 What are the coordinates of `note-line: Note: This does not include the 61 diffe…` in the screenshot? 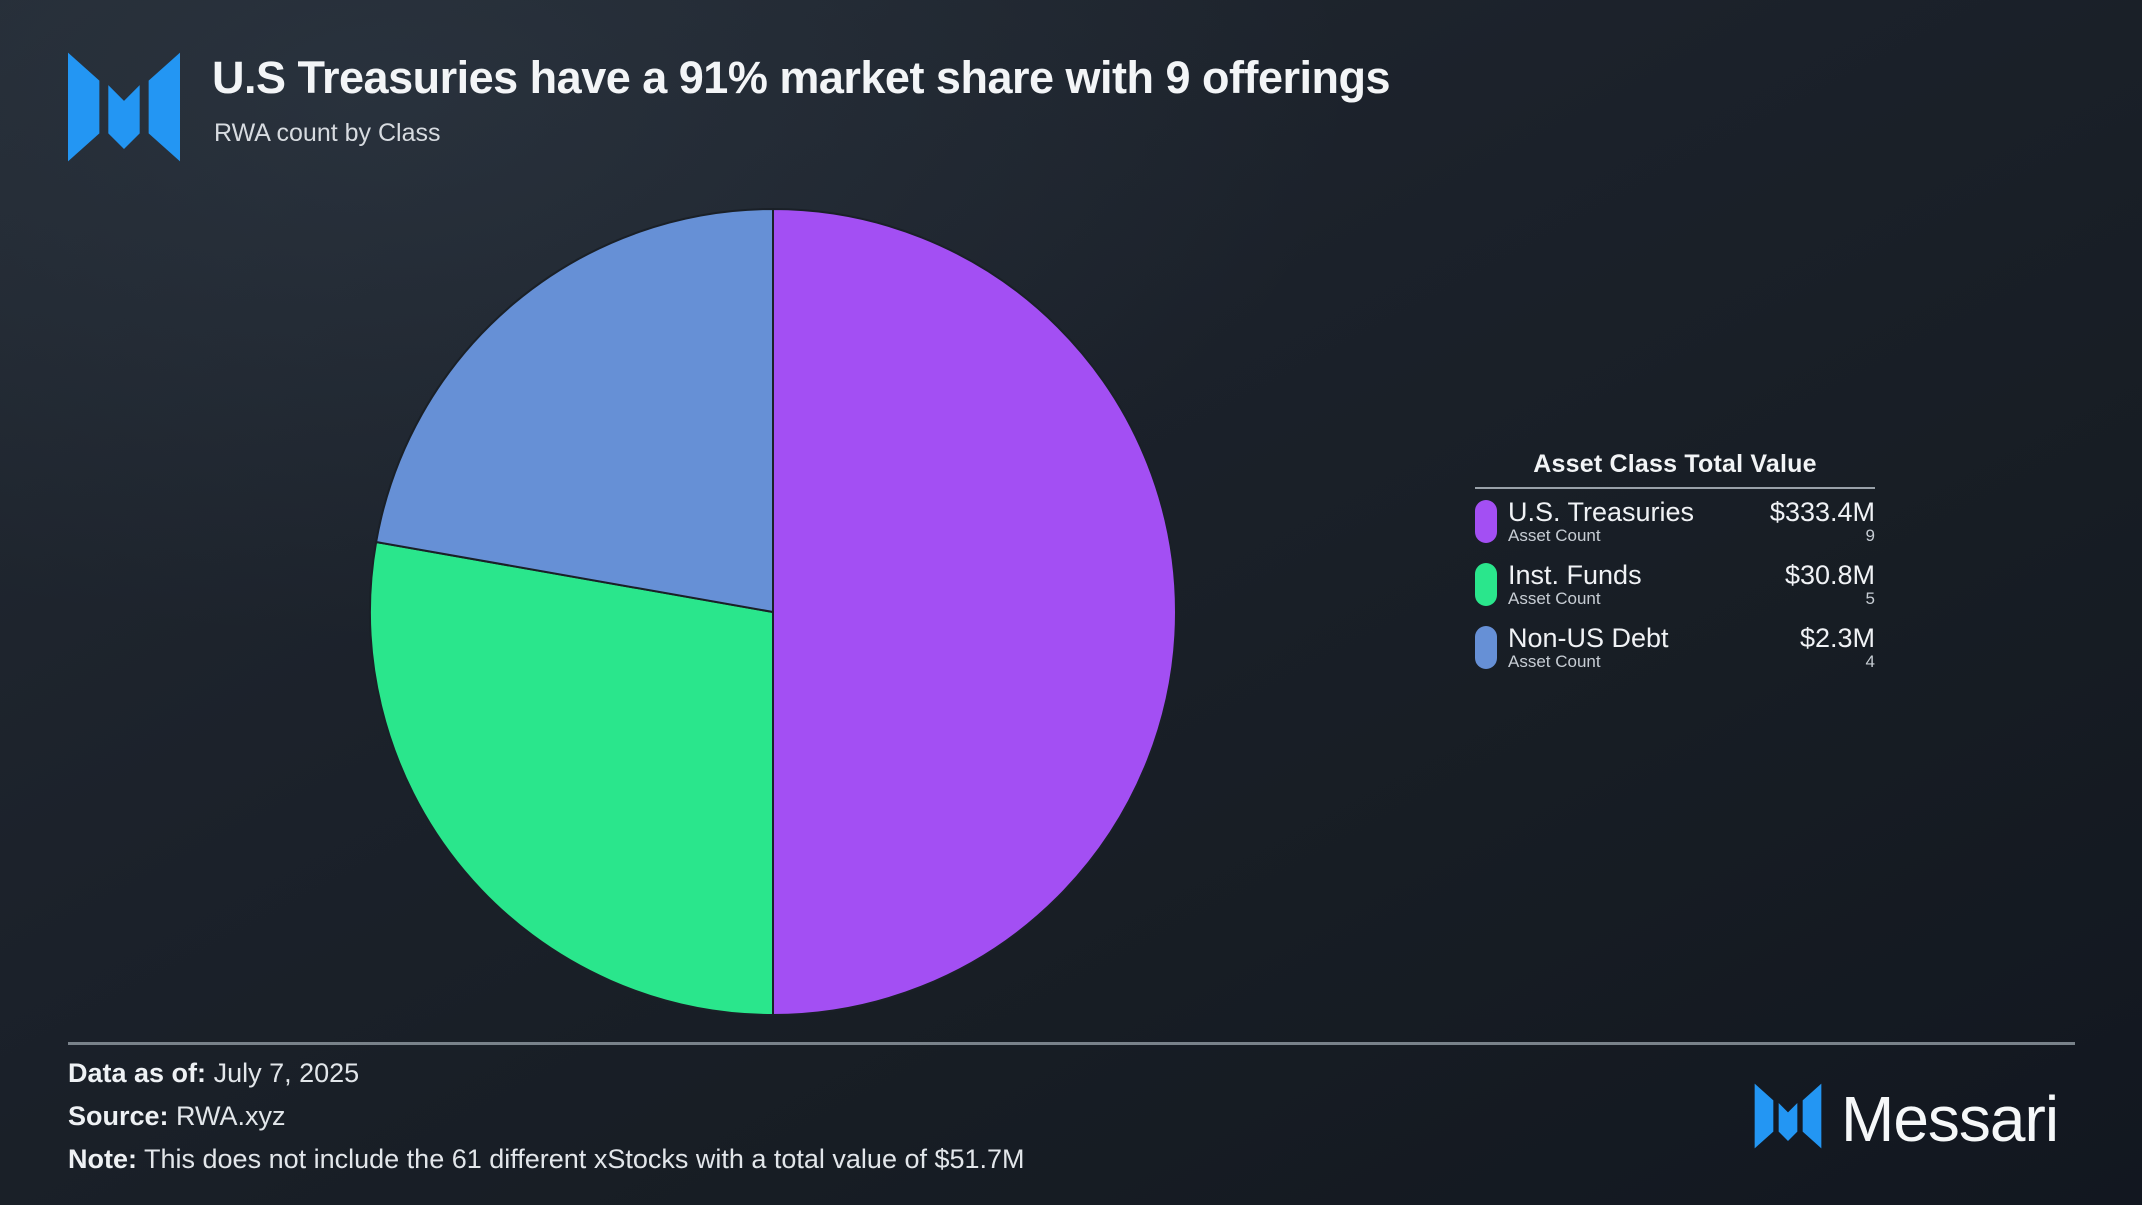 It's located at (546, 1159).